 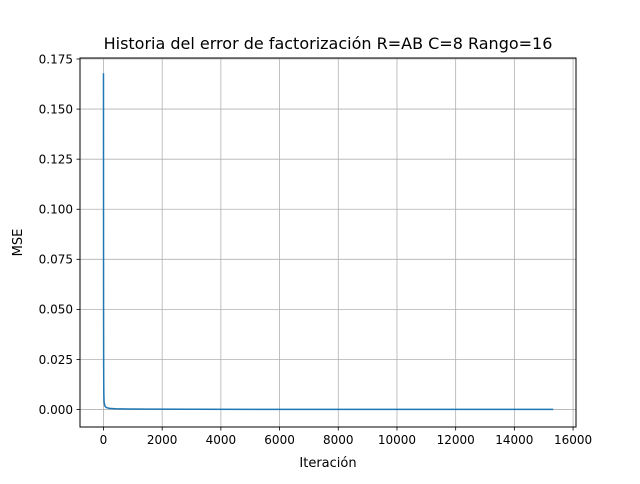 I want to click on x-tick-label: 4000, so click(x=221, y=440).